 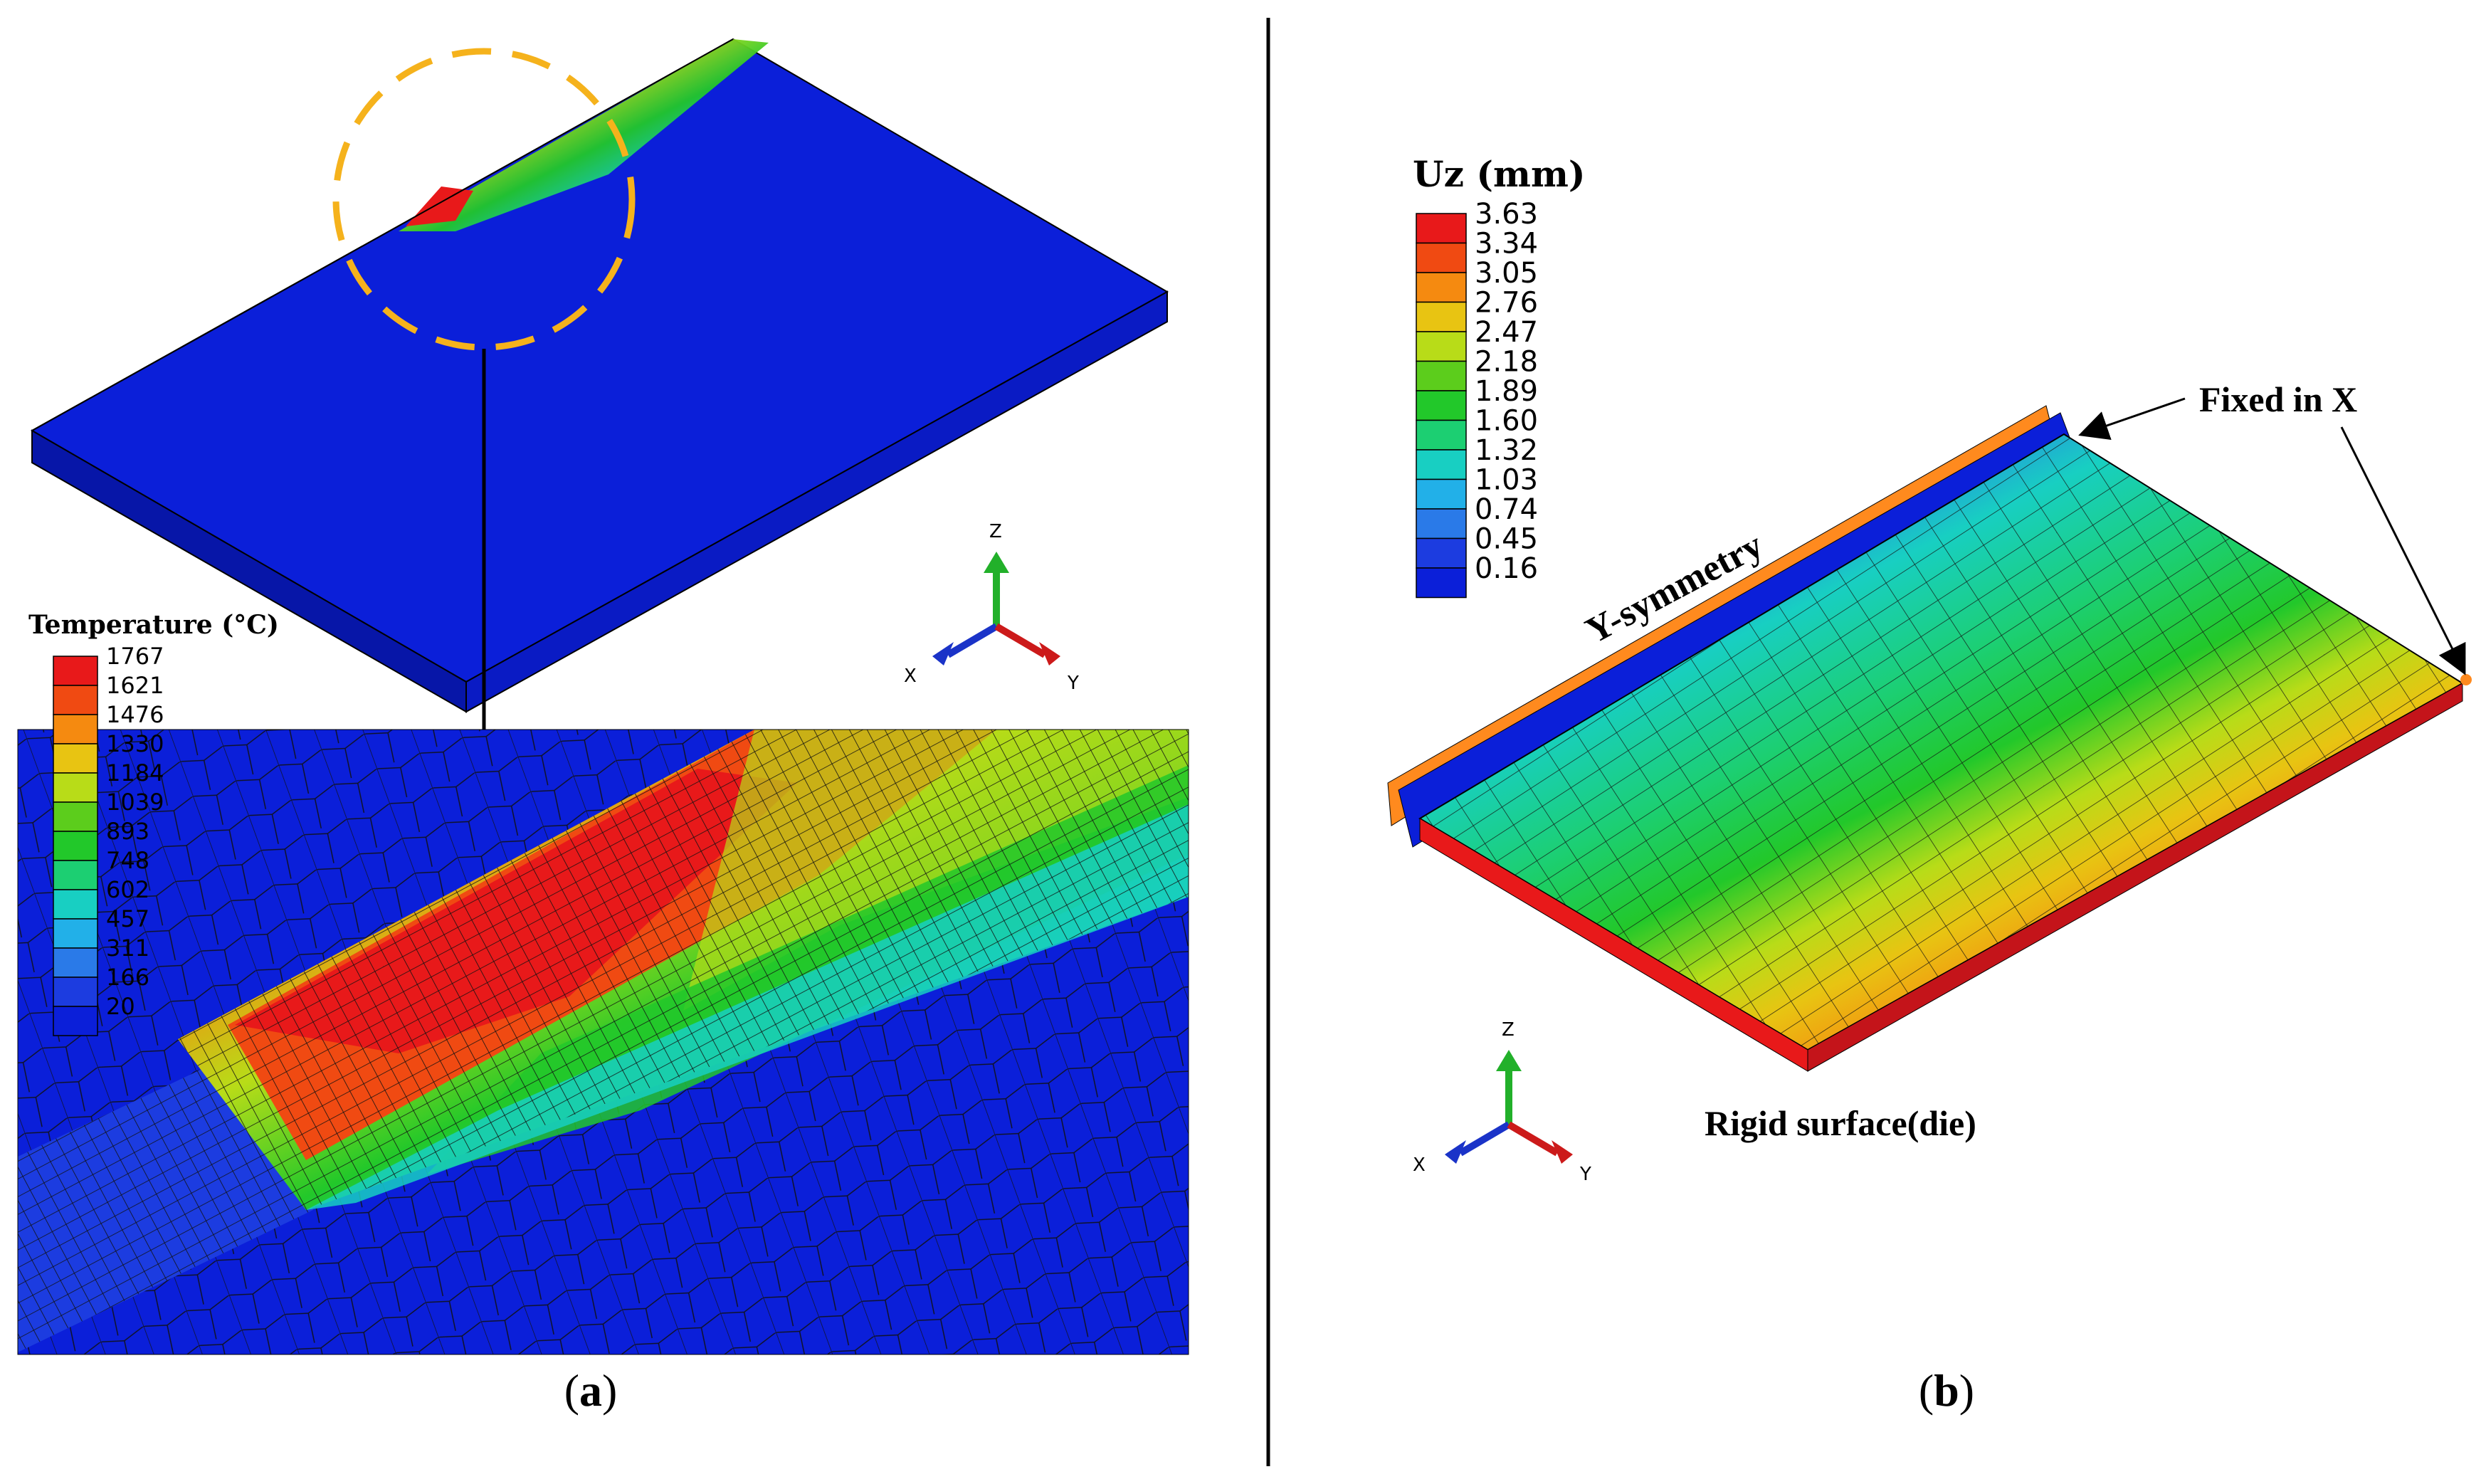 I want to click on panel-label-a: (a), so click(x=591, y=1390).